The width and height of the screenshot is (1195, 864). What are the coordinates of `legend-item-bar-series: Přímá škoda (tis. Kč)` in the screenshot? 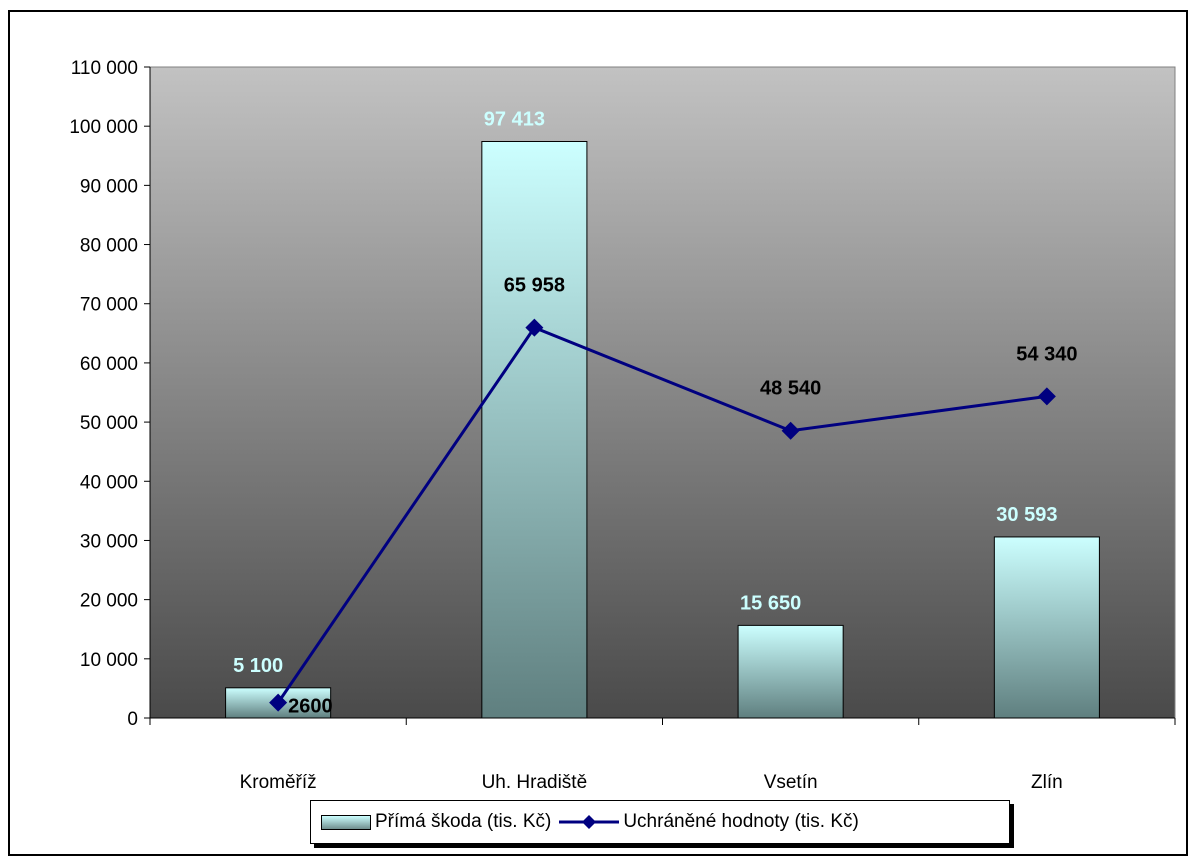 It's located at (436, 822).